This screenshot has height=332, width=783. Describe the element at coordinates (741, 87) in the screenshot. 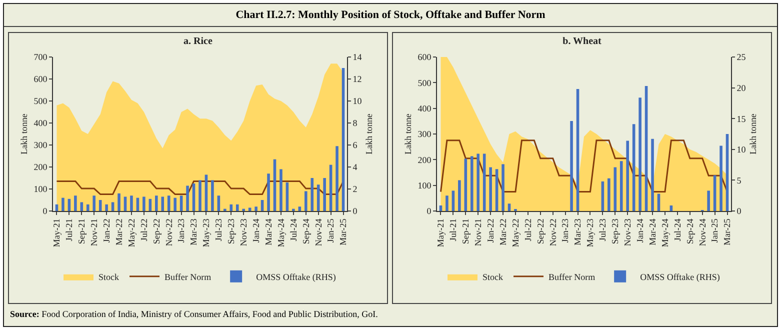

I see `y2-tick-label: 20` at that location.